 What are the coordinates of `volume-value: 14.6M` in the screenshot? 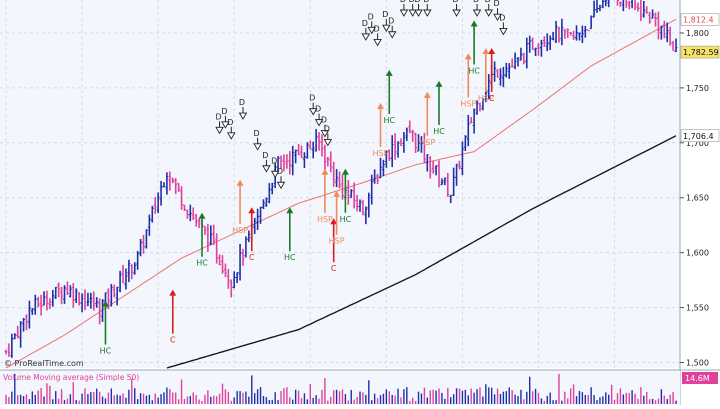 It's located at (697, 378).